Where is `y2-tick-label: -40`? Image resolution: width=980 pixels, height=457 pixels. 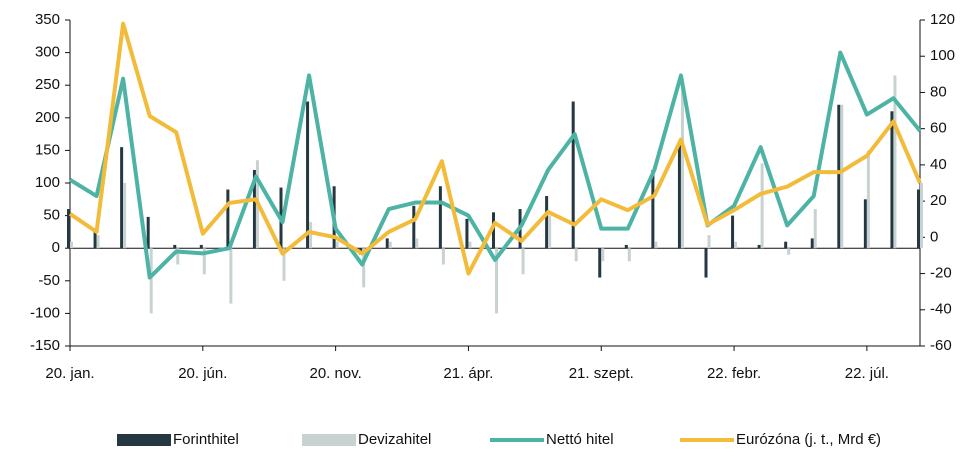
y2-tick-label: -40 is located at coordinates (941, 309).